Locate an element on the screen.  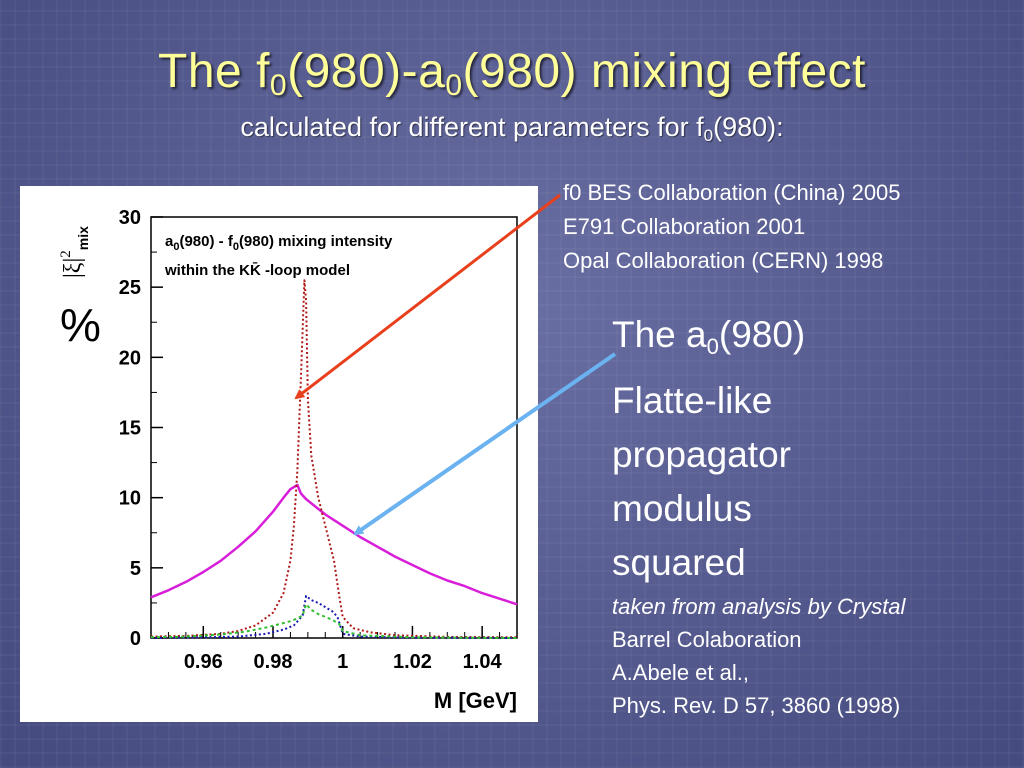
x-tick-label: 0.98 is located at coordinates (273, 662).